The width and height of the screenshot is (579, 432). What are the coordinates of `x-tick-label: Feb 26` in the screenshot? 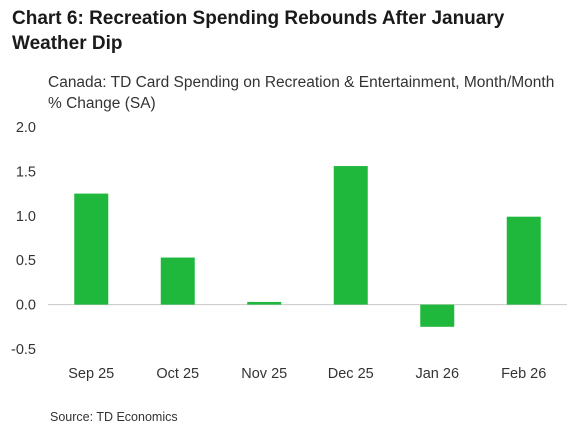 It's located at (523, 374).